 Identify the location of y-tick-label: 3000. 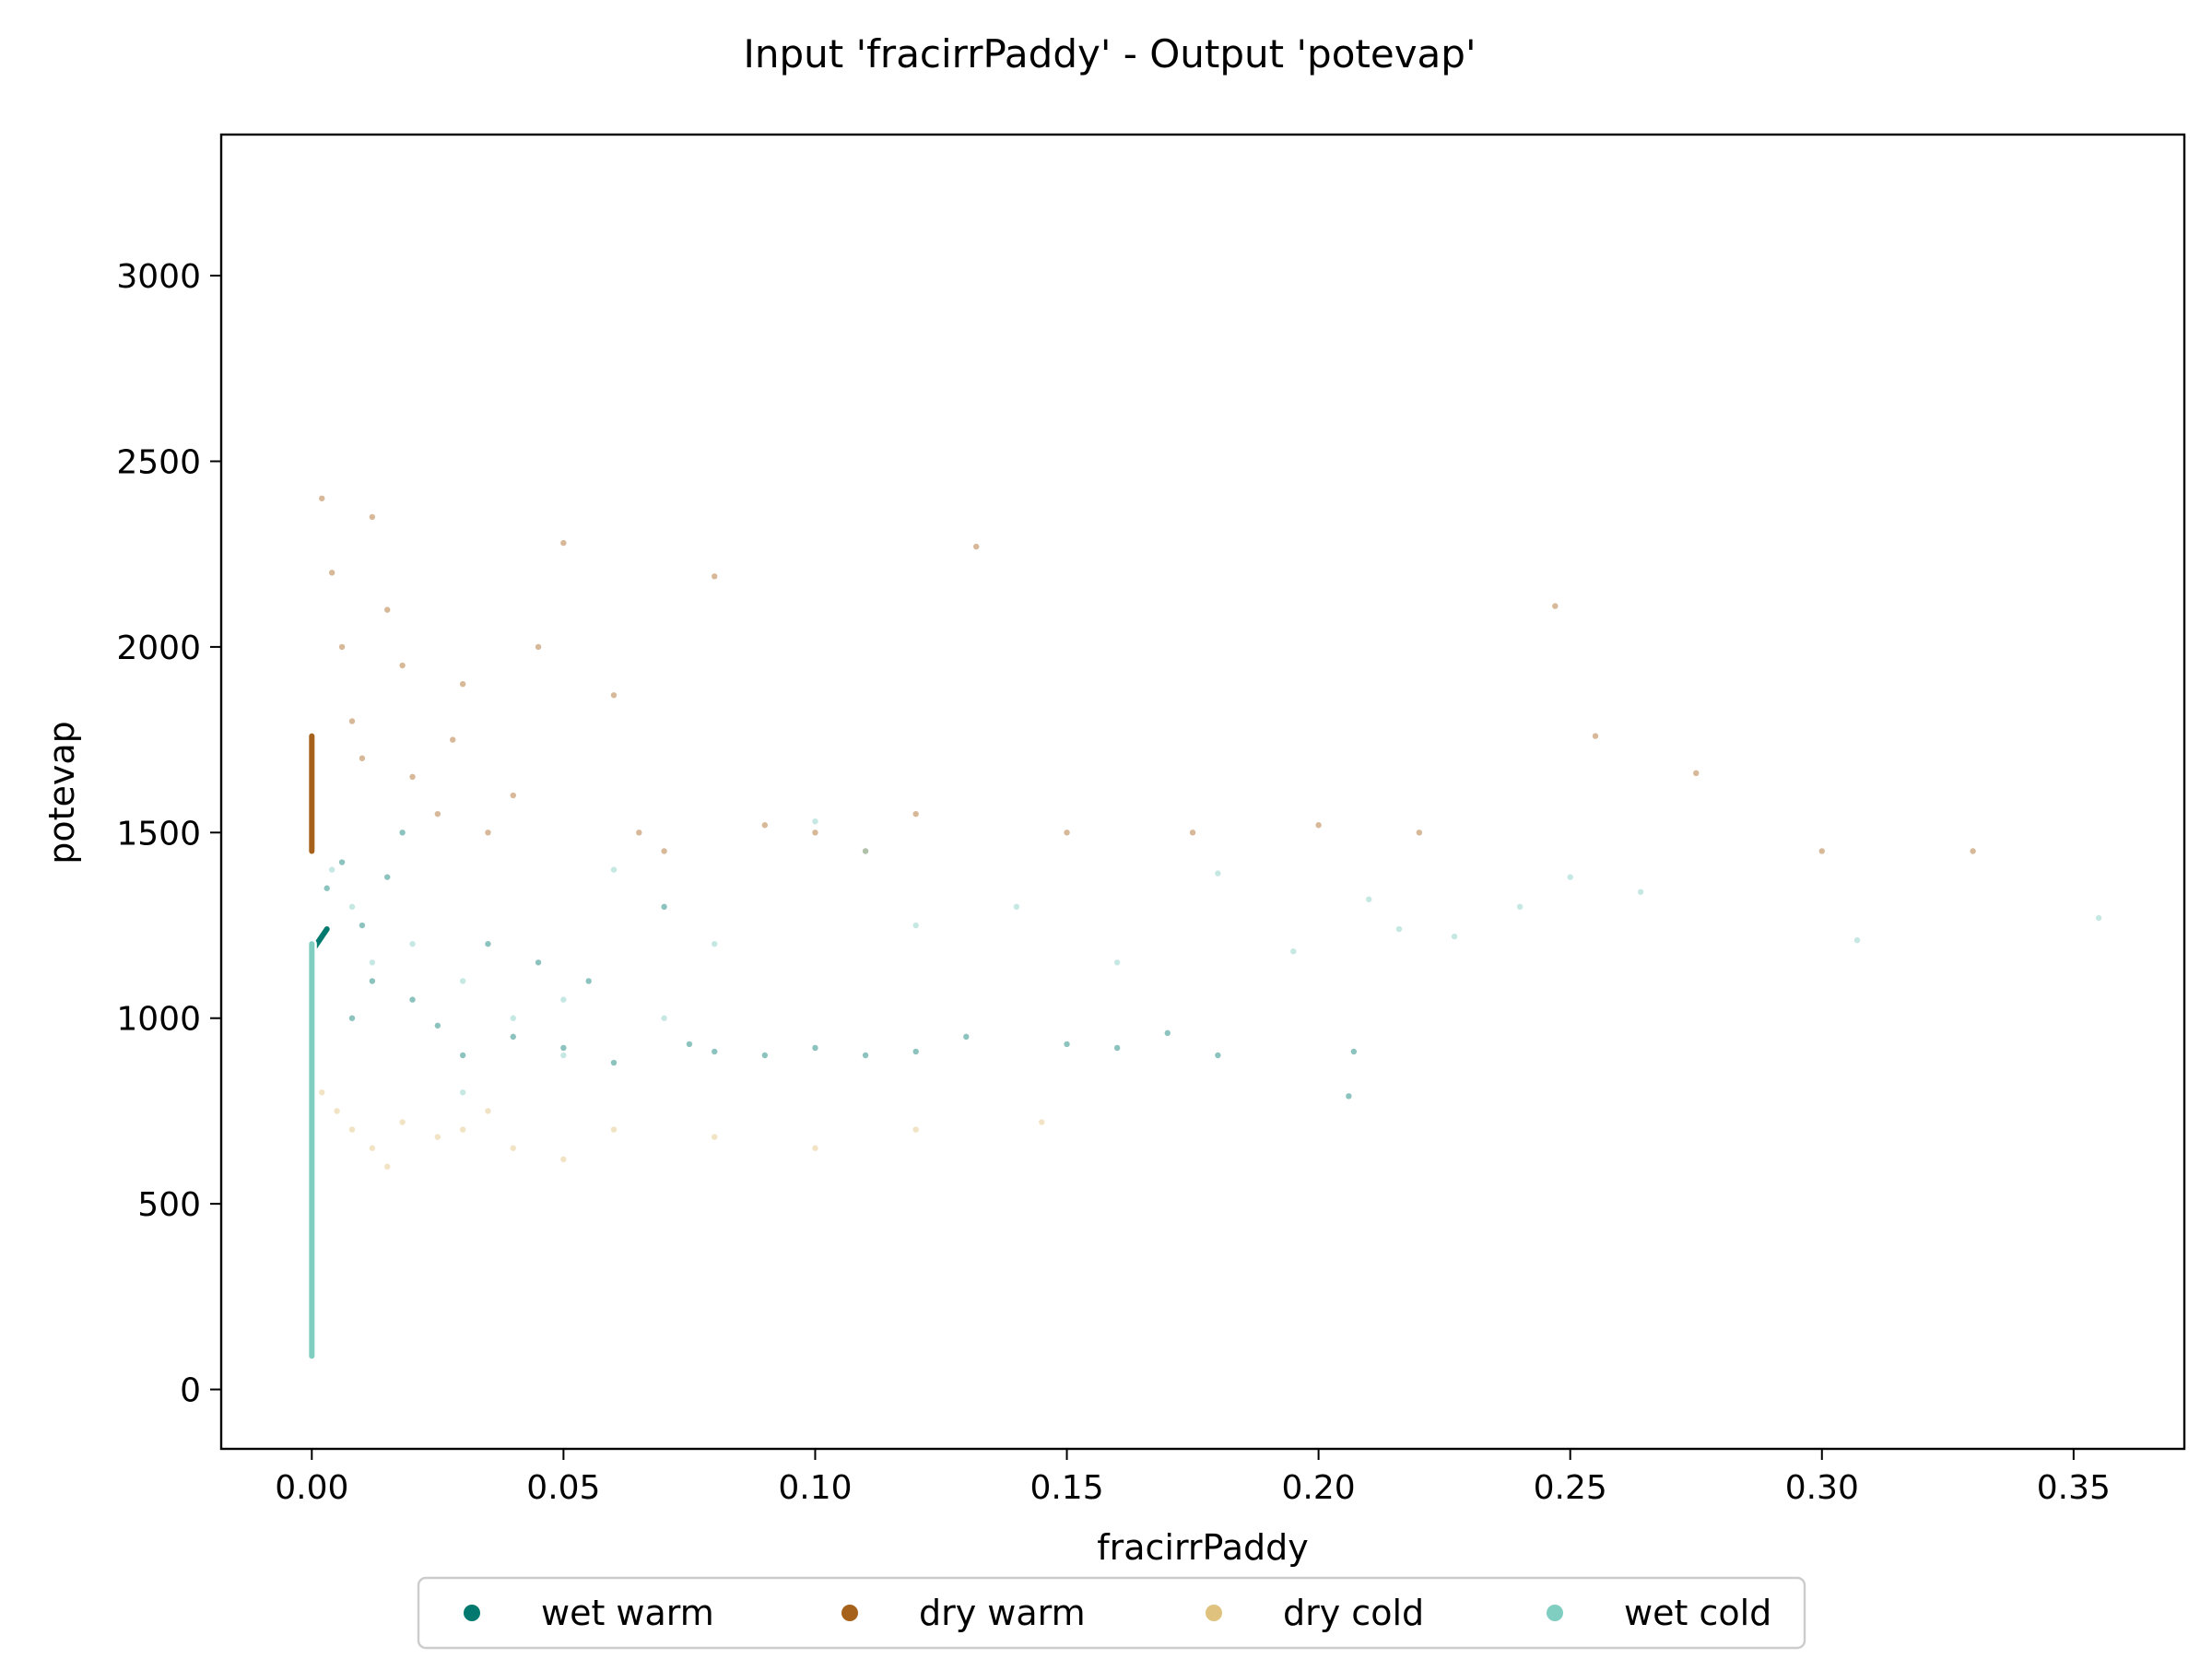
(158, 277).